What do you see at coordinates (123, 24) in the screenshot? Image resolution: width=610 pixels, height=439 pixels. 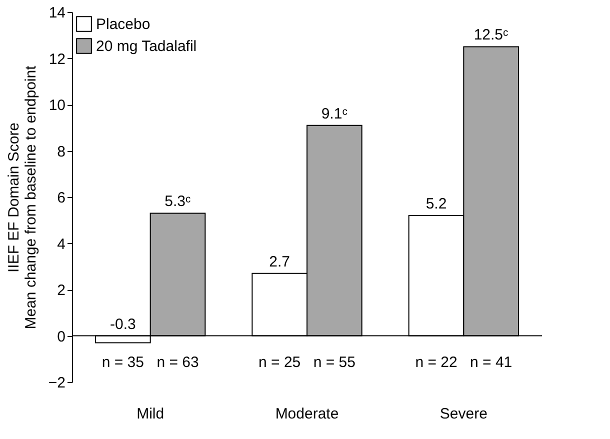 I see `legend-label: Placebo` at bounding box center [123, 24].